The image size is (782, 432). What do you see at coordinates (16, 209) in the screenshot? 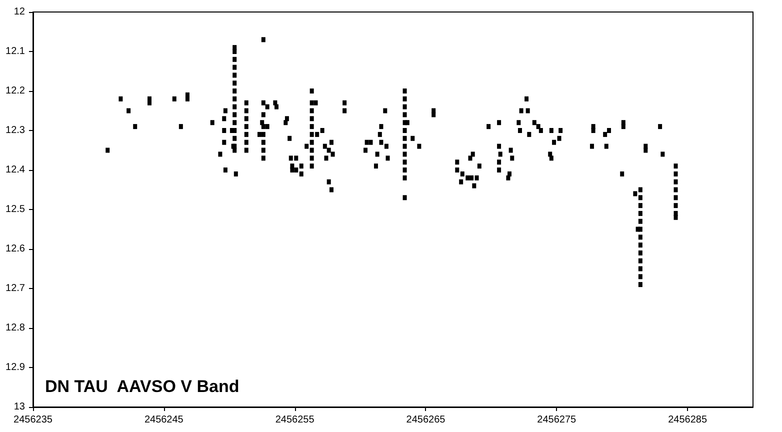
I see `y-tick-label: 12.5` at bounding box center [16, 209].